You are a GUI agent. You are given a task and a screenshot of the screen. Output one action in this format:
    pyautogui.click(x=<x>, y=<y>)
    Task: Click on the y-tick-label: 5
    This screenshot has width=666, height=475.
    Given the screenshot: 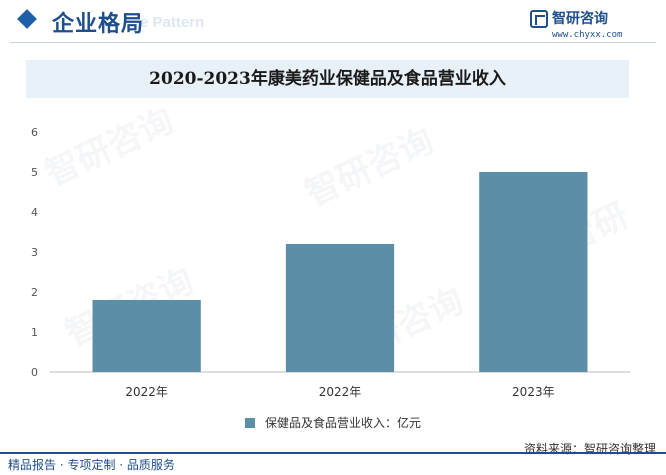 What is the action you would take?
    pyautogui.click(x=34, y=172)
    